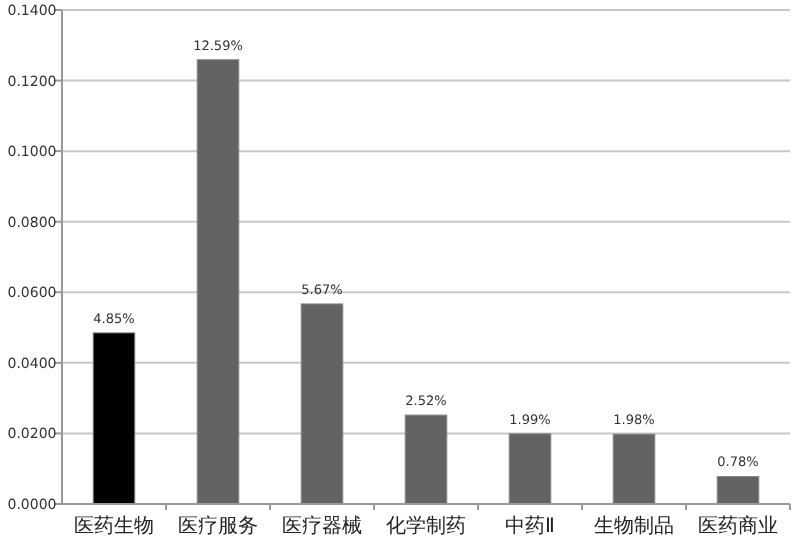 Image resolution: width=800 pixels, height=542 pixels. Describe the element at coordinates (322, 526) in the screenshot. I see `x-tick-label: 医疗器械` at that location.